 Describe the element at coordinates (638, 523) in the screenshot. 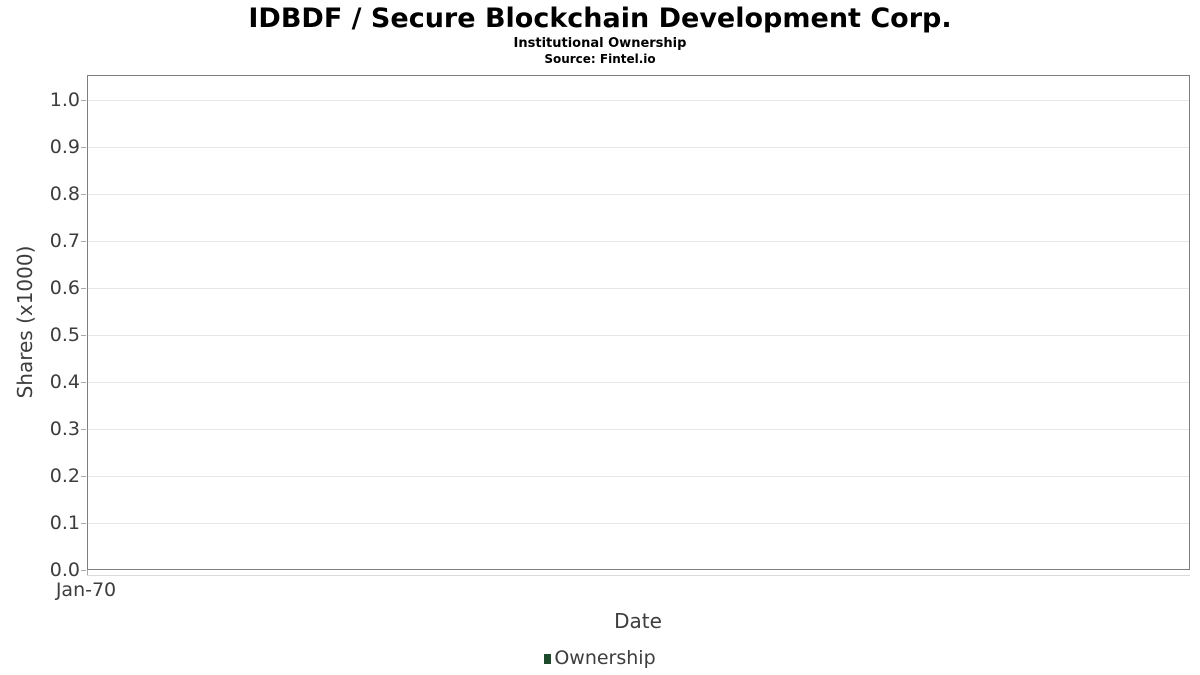

I see `gridline-0.1` at that location.